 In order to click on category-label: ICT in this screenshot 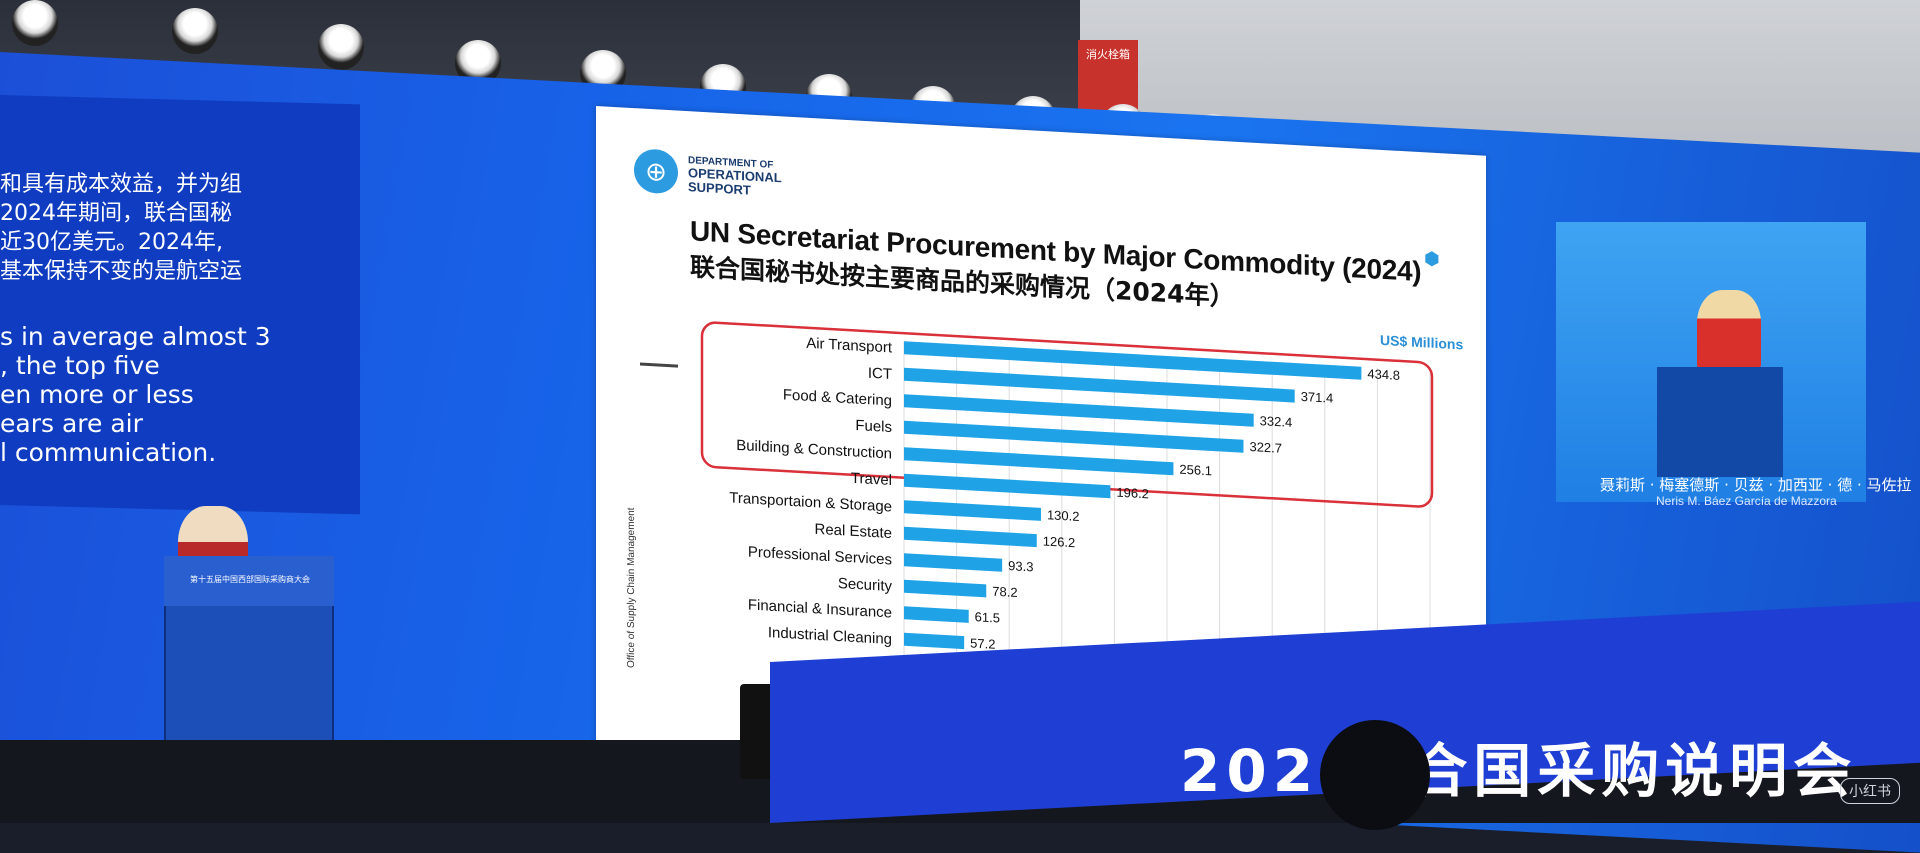, I will do `click(880, 374)`.